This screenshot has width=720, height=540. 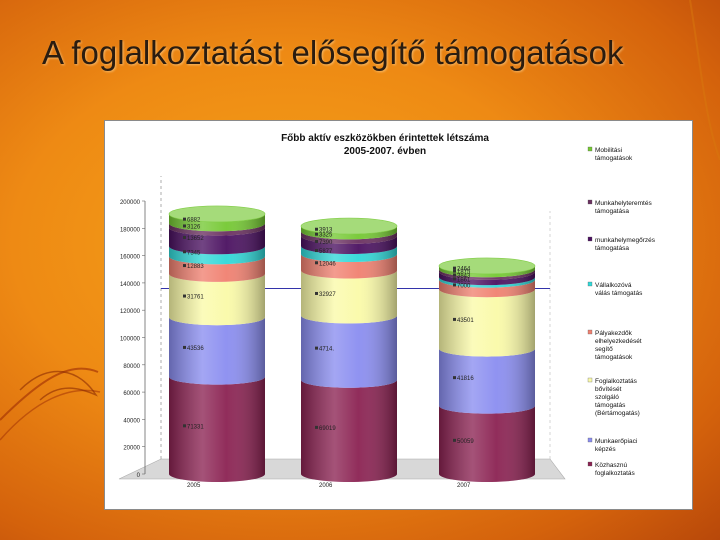 I want to click on data-label: 12046, so click(x=327, y=264).